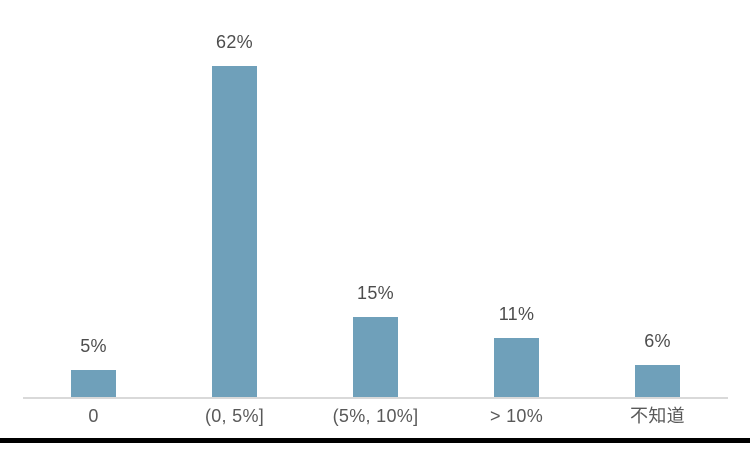  I want to click on x-axis-label: 0, so click(93, 416).